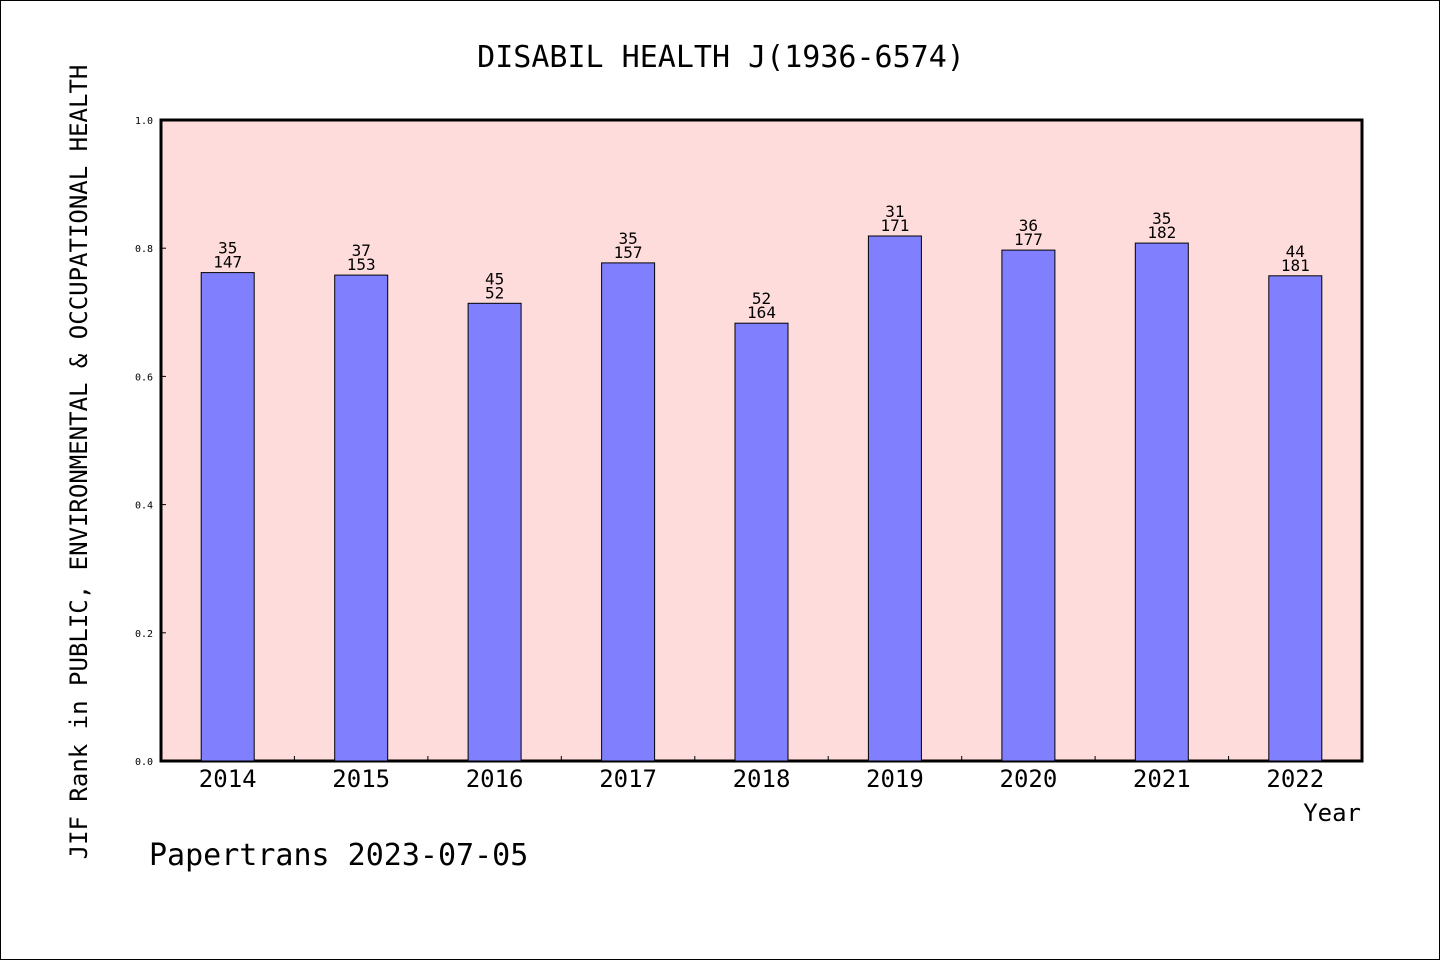 Image resolution: width=1440 pixels, height=960 pixels. What do you see at coordinates (338, 855) in the screenshot?
I see `footer-credit: Papertrans 2023-07-05` at bounding box center [338, 855].